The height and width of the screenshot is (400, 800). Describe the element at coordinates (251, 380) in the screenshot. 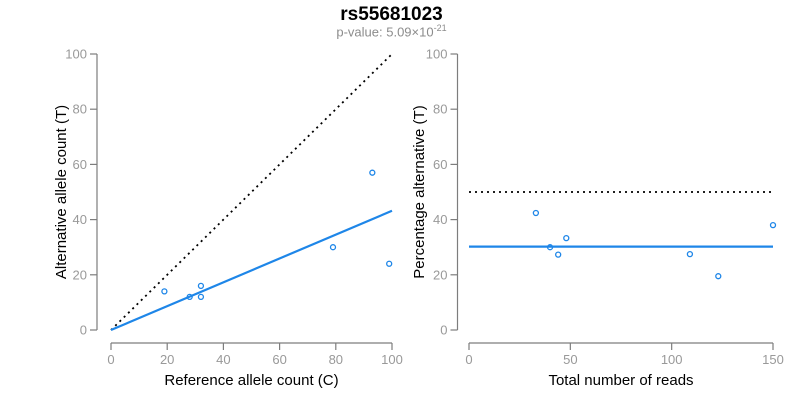

I see `x-axis-label: Reference allele count (C)` at that location.